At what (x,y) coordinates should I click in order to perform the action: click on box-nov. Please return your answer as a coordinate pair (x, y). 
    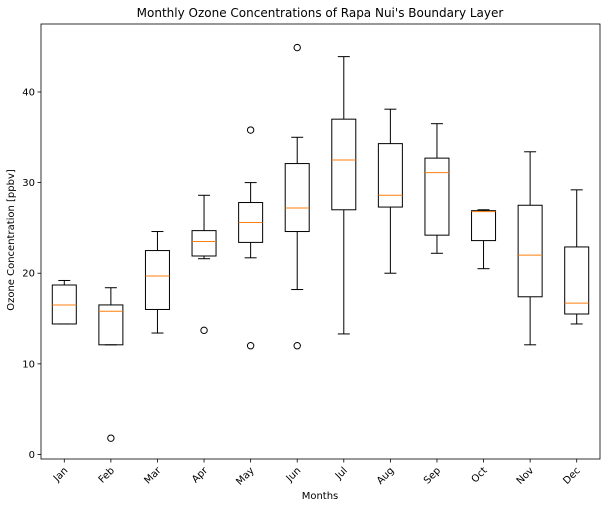
    Looking at the image, I should click on (530, 248).